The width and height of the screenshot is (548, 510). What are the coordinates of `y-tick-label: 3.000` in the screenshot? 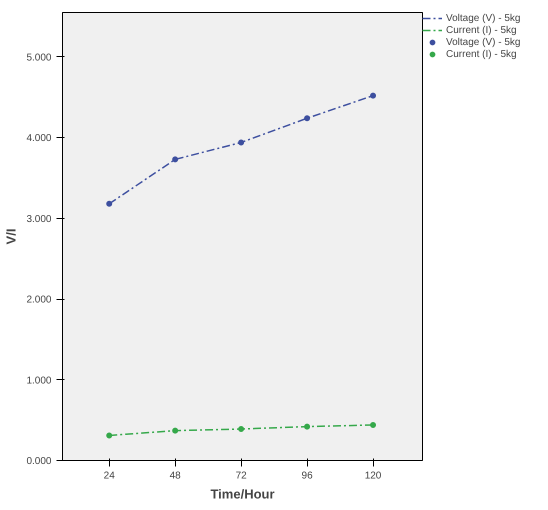 It's located at (39, 219).